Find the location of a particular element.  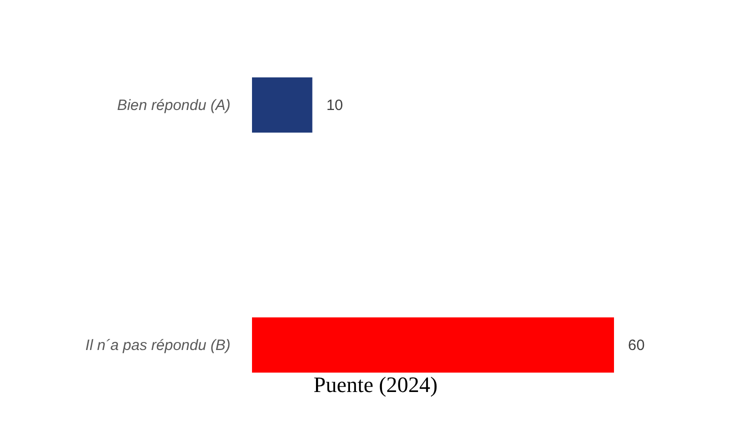

data-label: 60 is located at coordinates (636, 345).